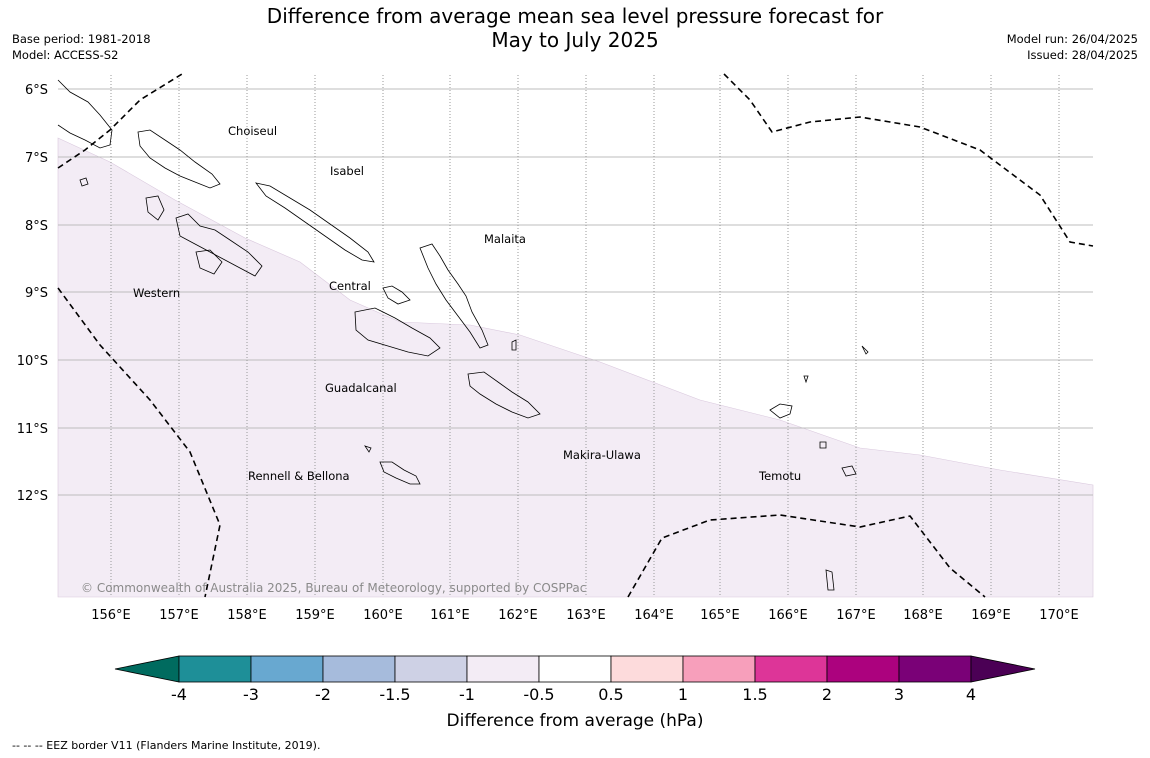  What do you see at coordinates (899, 694) in the screenshot?
I see `colorbar-tick: 3` at bounding box center [899, 694].